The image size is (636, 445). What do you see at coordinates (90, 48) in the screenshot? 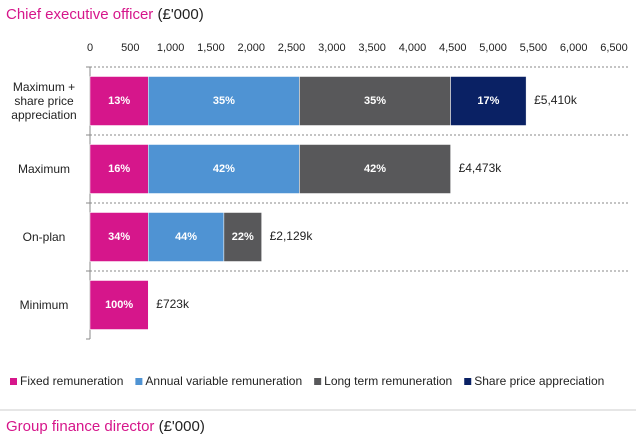
I see `x-tick-label: 0` at bounding box center [90, 48].